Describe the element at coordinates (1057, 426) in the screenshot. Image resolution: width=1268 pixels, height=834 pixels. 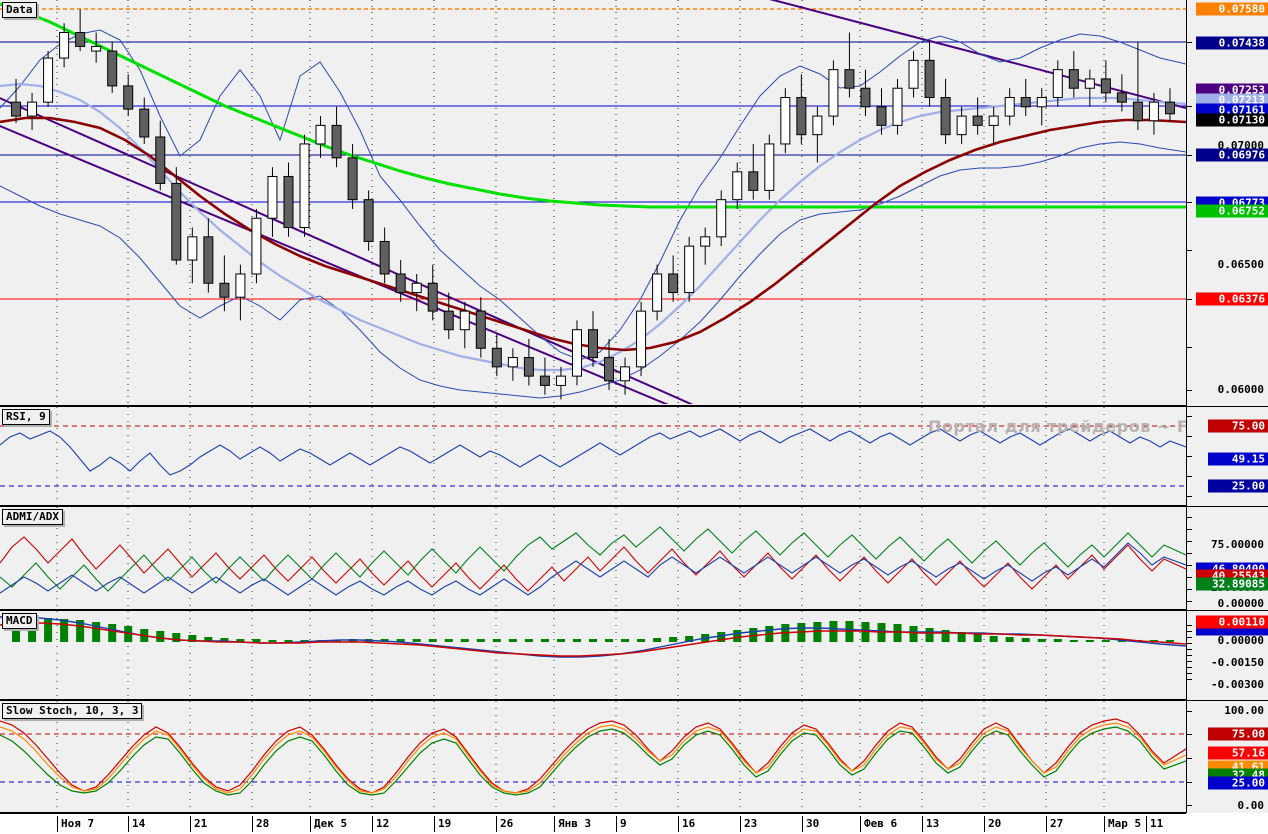
I see `watermark-text: Портал для трейдеров ~ ForTrader` at that location.